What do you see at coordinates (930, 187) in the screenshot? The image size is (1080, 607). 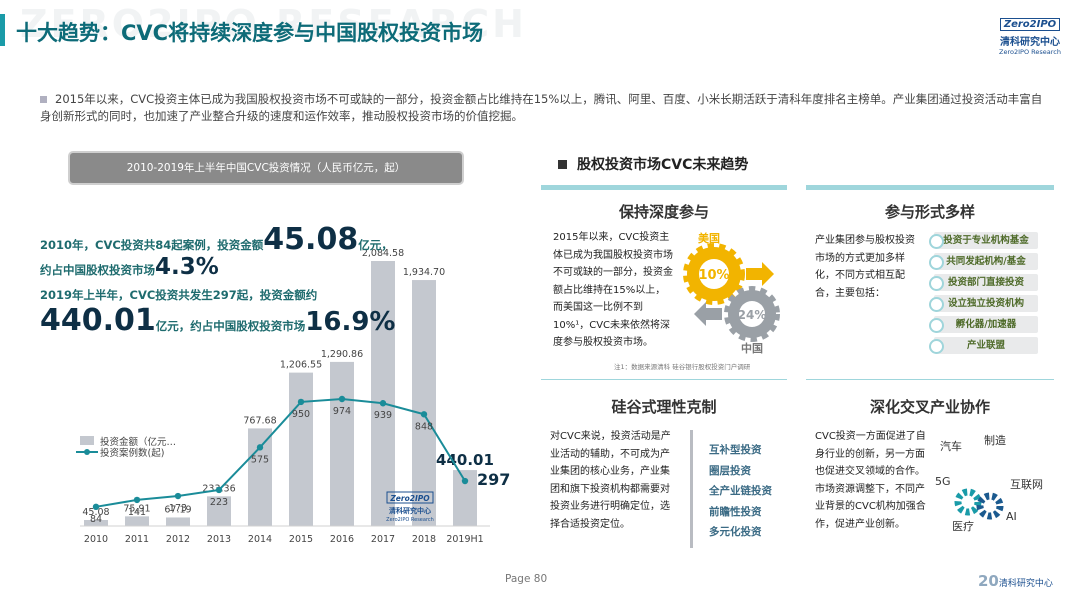 I see `panel2-bar` at bounding box center [930, 187].